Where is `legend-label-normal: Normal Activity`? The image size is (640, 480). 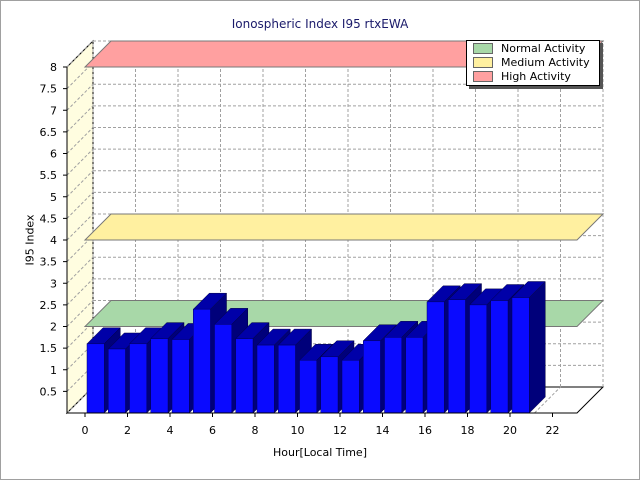
legend-label-normal: Normal Activity is located at coordinates (543, 48).